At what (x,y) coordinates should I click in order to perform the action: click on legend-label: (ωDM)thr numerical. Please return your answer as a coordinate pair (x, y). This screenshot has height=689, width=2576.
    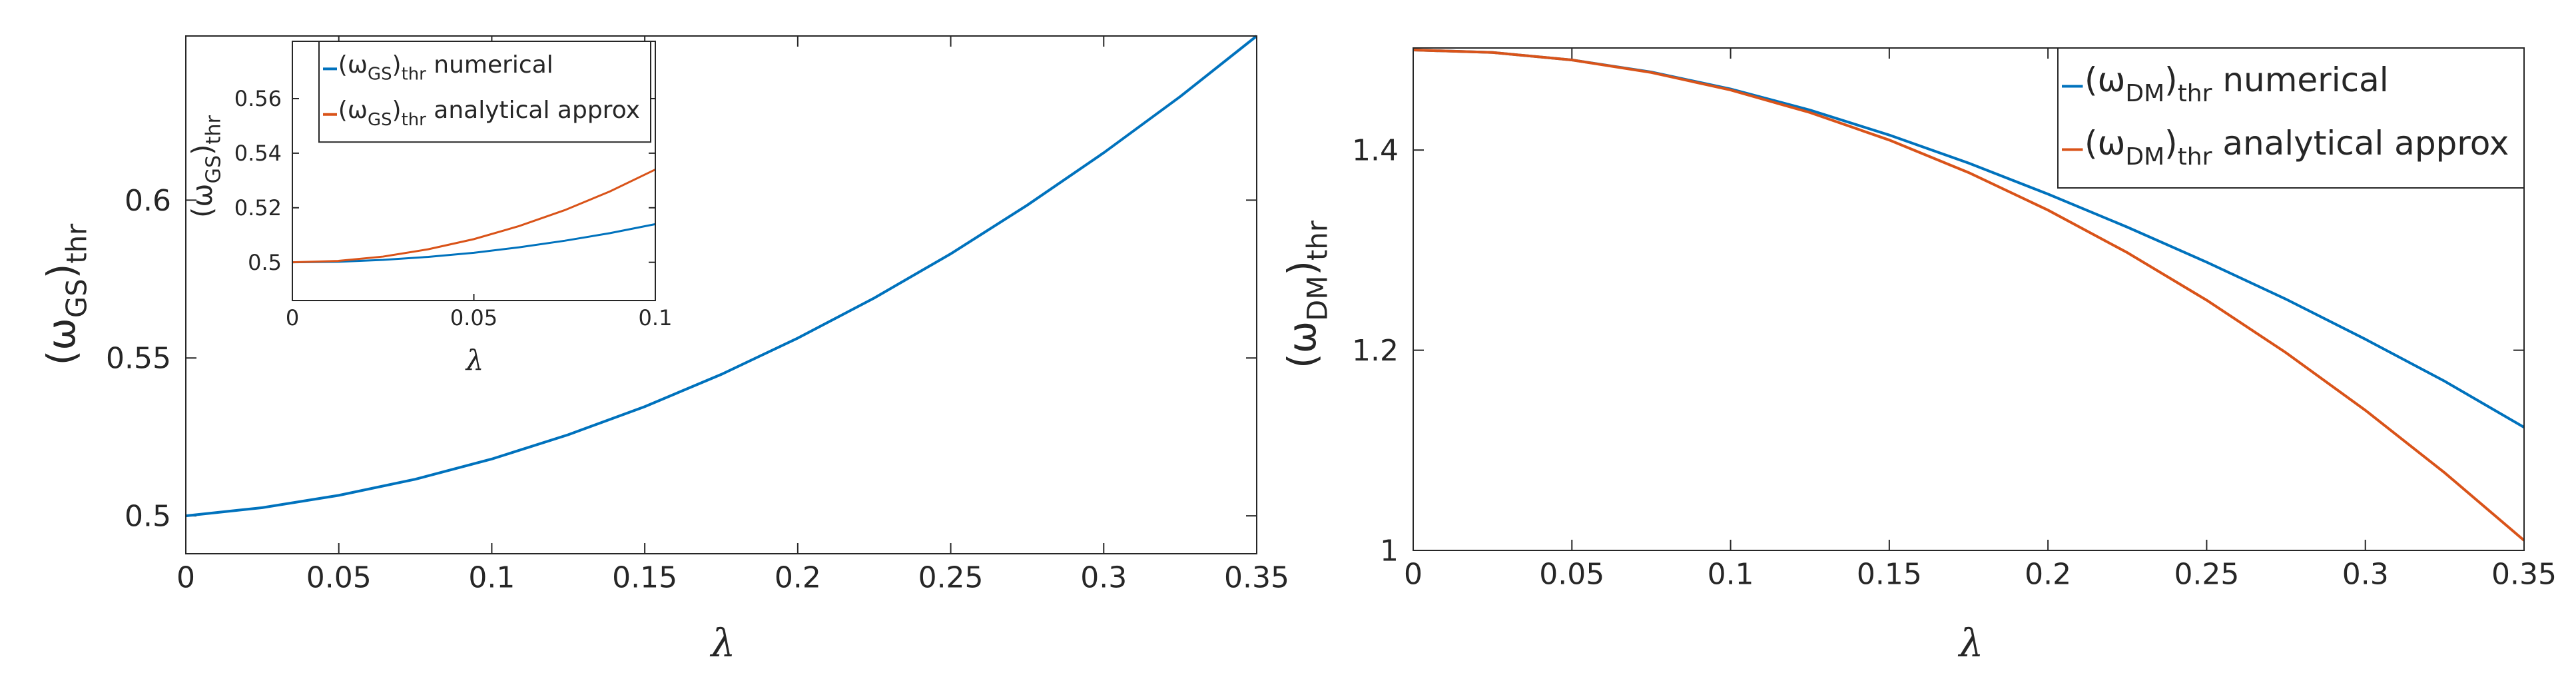
    Looking at the image, I should click on (2237, 84).